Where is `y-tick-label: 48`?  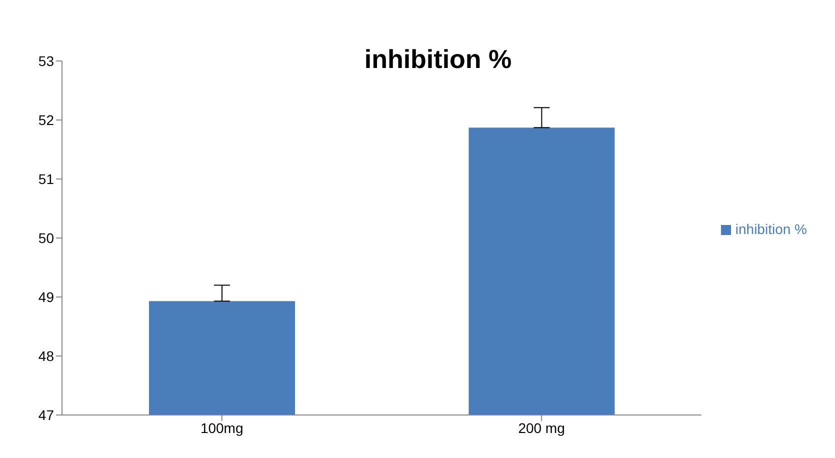 y-tick-label: 48 is located at coordinates (46, 356).